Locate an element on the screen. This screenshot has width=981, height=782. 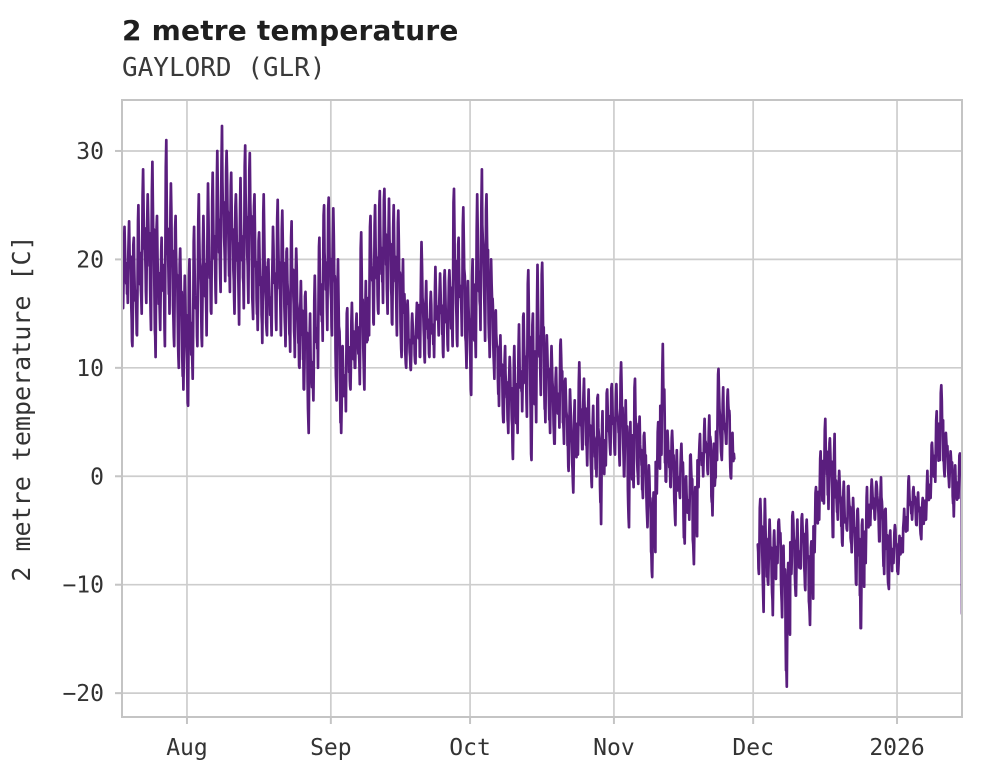
chart-title: 2 metre temperature is located at coordinates (290, 30).